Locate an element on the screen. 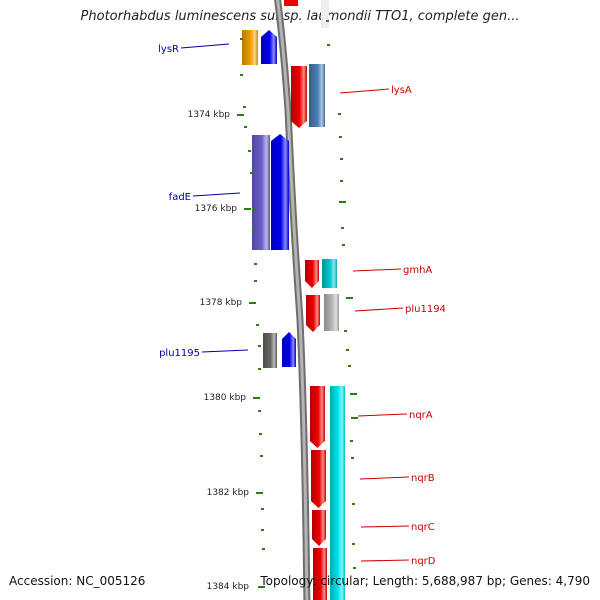 The height and width of the screenshot is (600, 600). gene-feature-nqrD is located at coordinates (320, 574).